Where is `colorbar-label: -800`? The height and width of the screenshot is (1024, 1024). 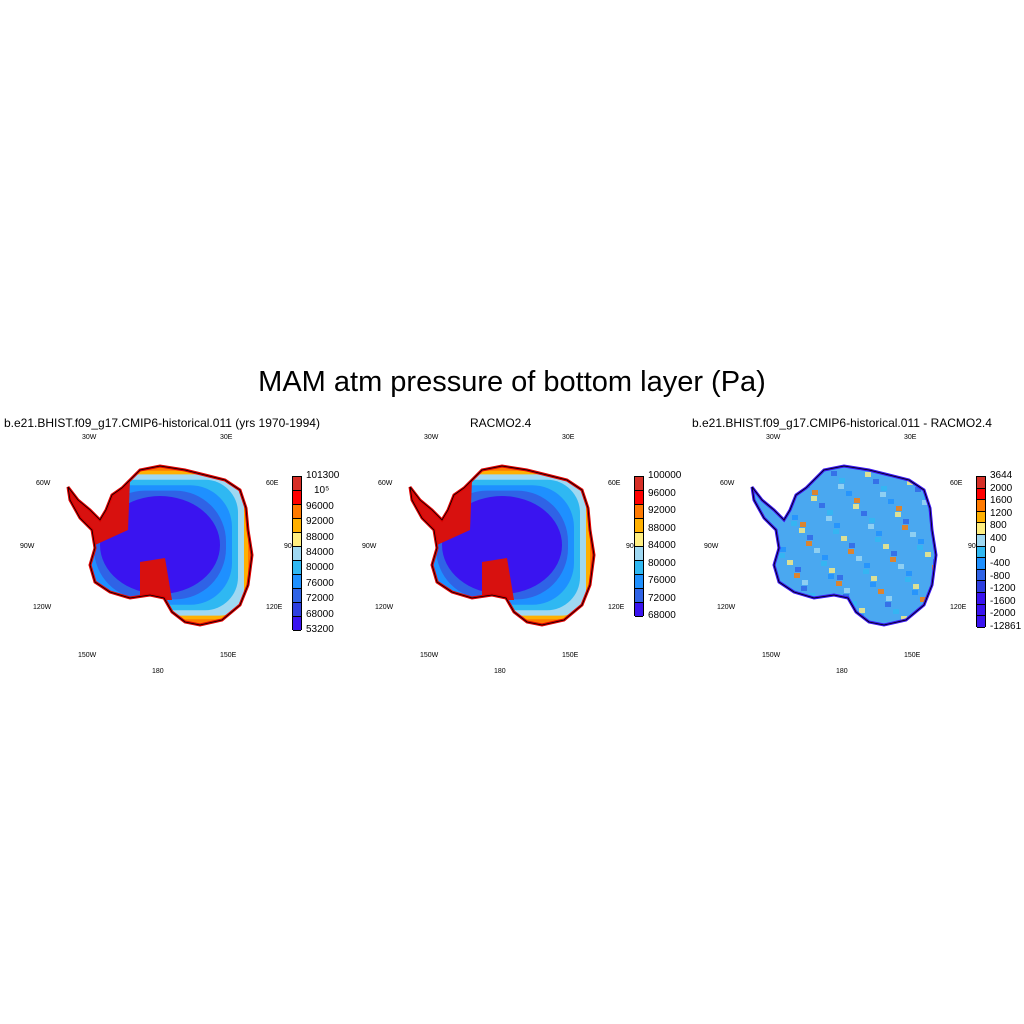 colorbar-label: -800 is located at coordinates (1000, 576).